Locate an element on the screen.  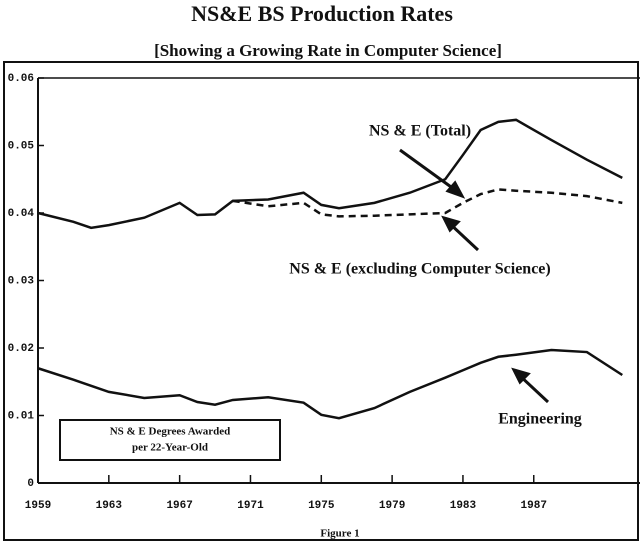
y-tick-label: 0.01 is located at coordinates (21, 416).